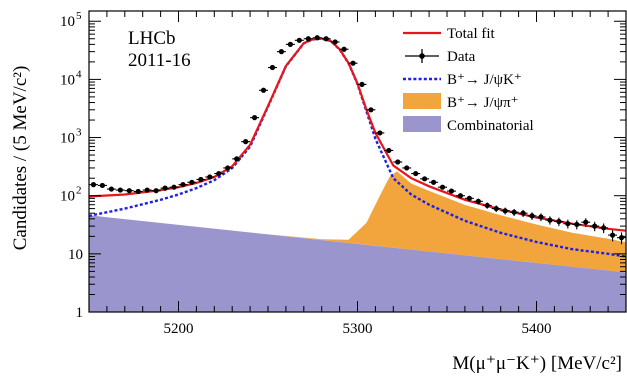 This screenshot has height=379, width=627. What do you see at coordinates (20, 158) in the screenshot?
I see `y-axis-title: Candidates / (5 MeV/c²)` at bounding box center [20, 158].